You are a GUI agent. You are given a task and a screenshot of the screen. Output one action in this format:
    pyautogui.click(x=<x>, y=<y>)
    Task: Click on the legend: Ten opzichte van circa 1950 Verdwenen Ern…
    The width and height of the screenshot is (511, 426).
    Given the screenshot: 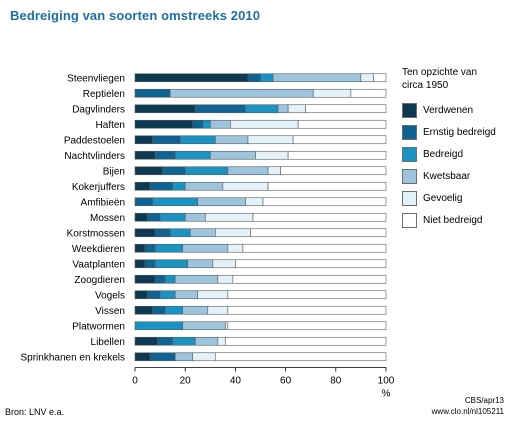 What is the action you would take?
    pyautogui.click(x=456, y=148)
    